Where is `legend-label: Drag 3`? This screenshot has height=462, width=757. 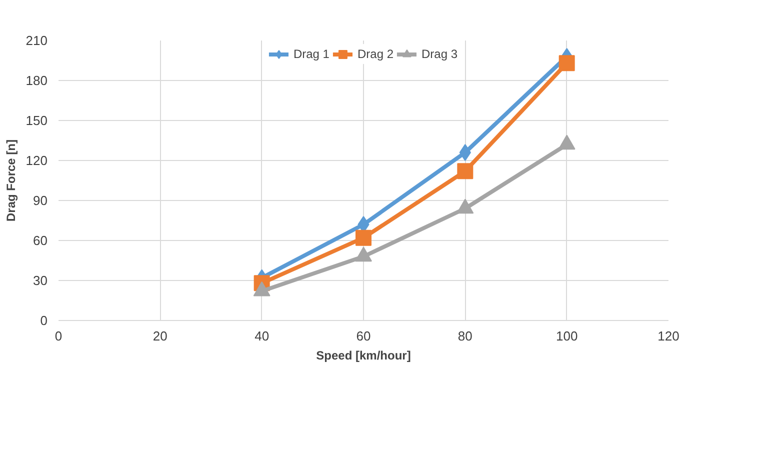 legend-label: Drag 3 is located at coordinates (440, 54).